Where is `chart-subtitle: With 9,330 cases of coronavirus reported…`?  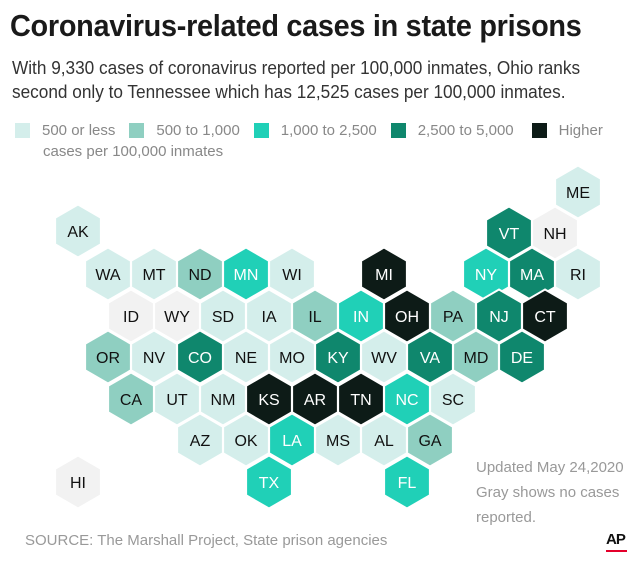 chart-subtitle: With 9,330 cases of coronavirus reported… is located at coordinates (296, 79).